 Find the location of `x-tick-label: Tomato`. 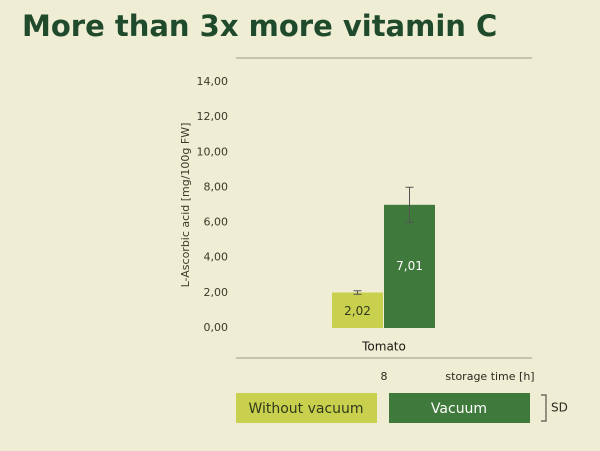

x-tick-label: Tomato is located at coordinates (383, 347).